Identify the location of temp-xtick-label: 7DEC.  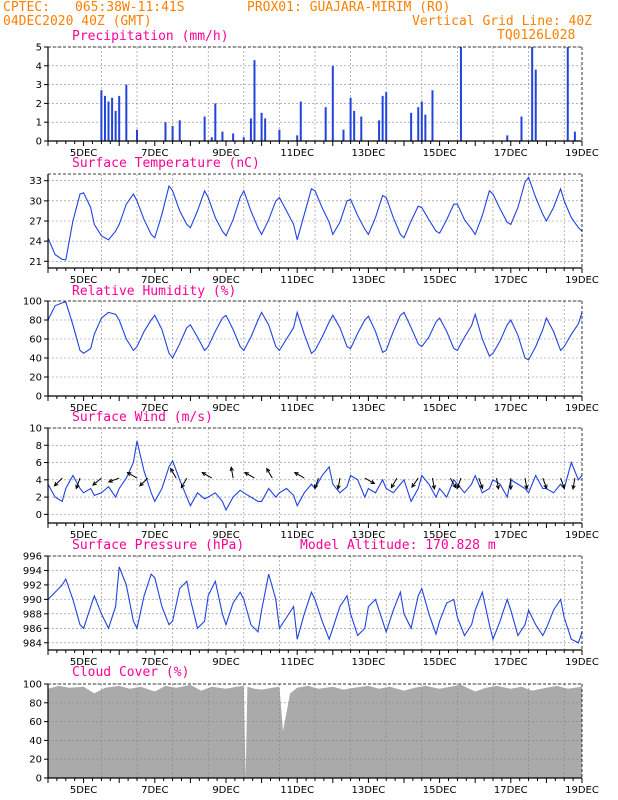
(154, 280).